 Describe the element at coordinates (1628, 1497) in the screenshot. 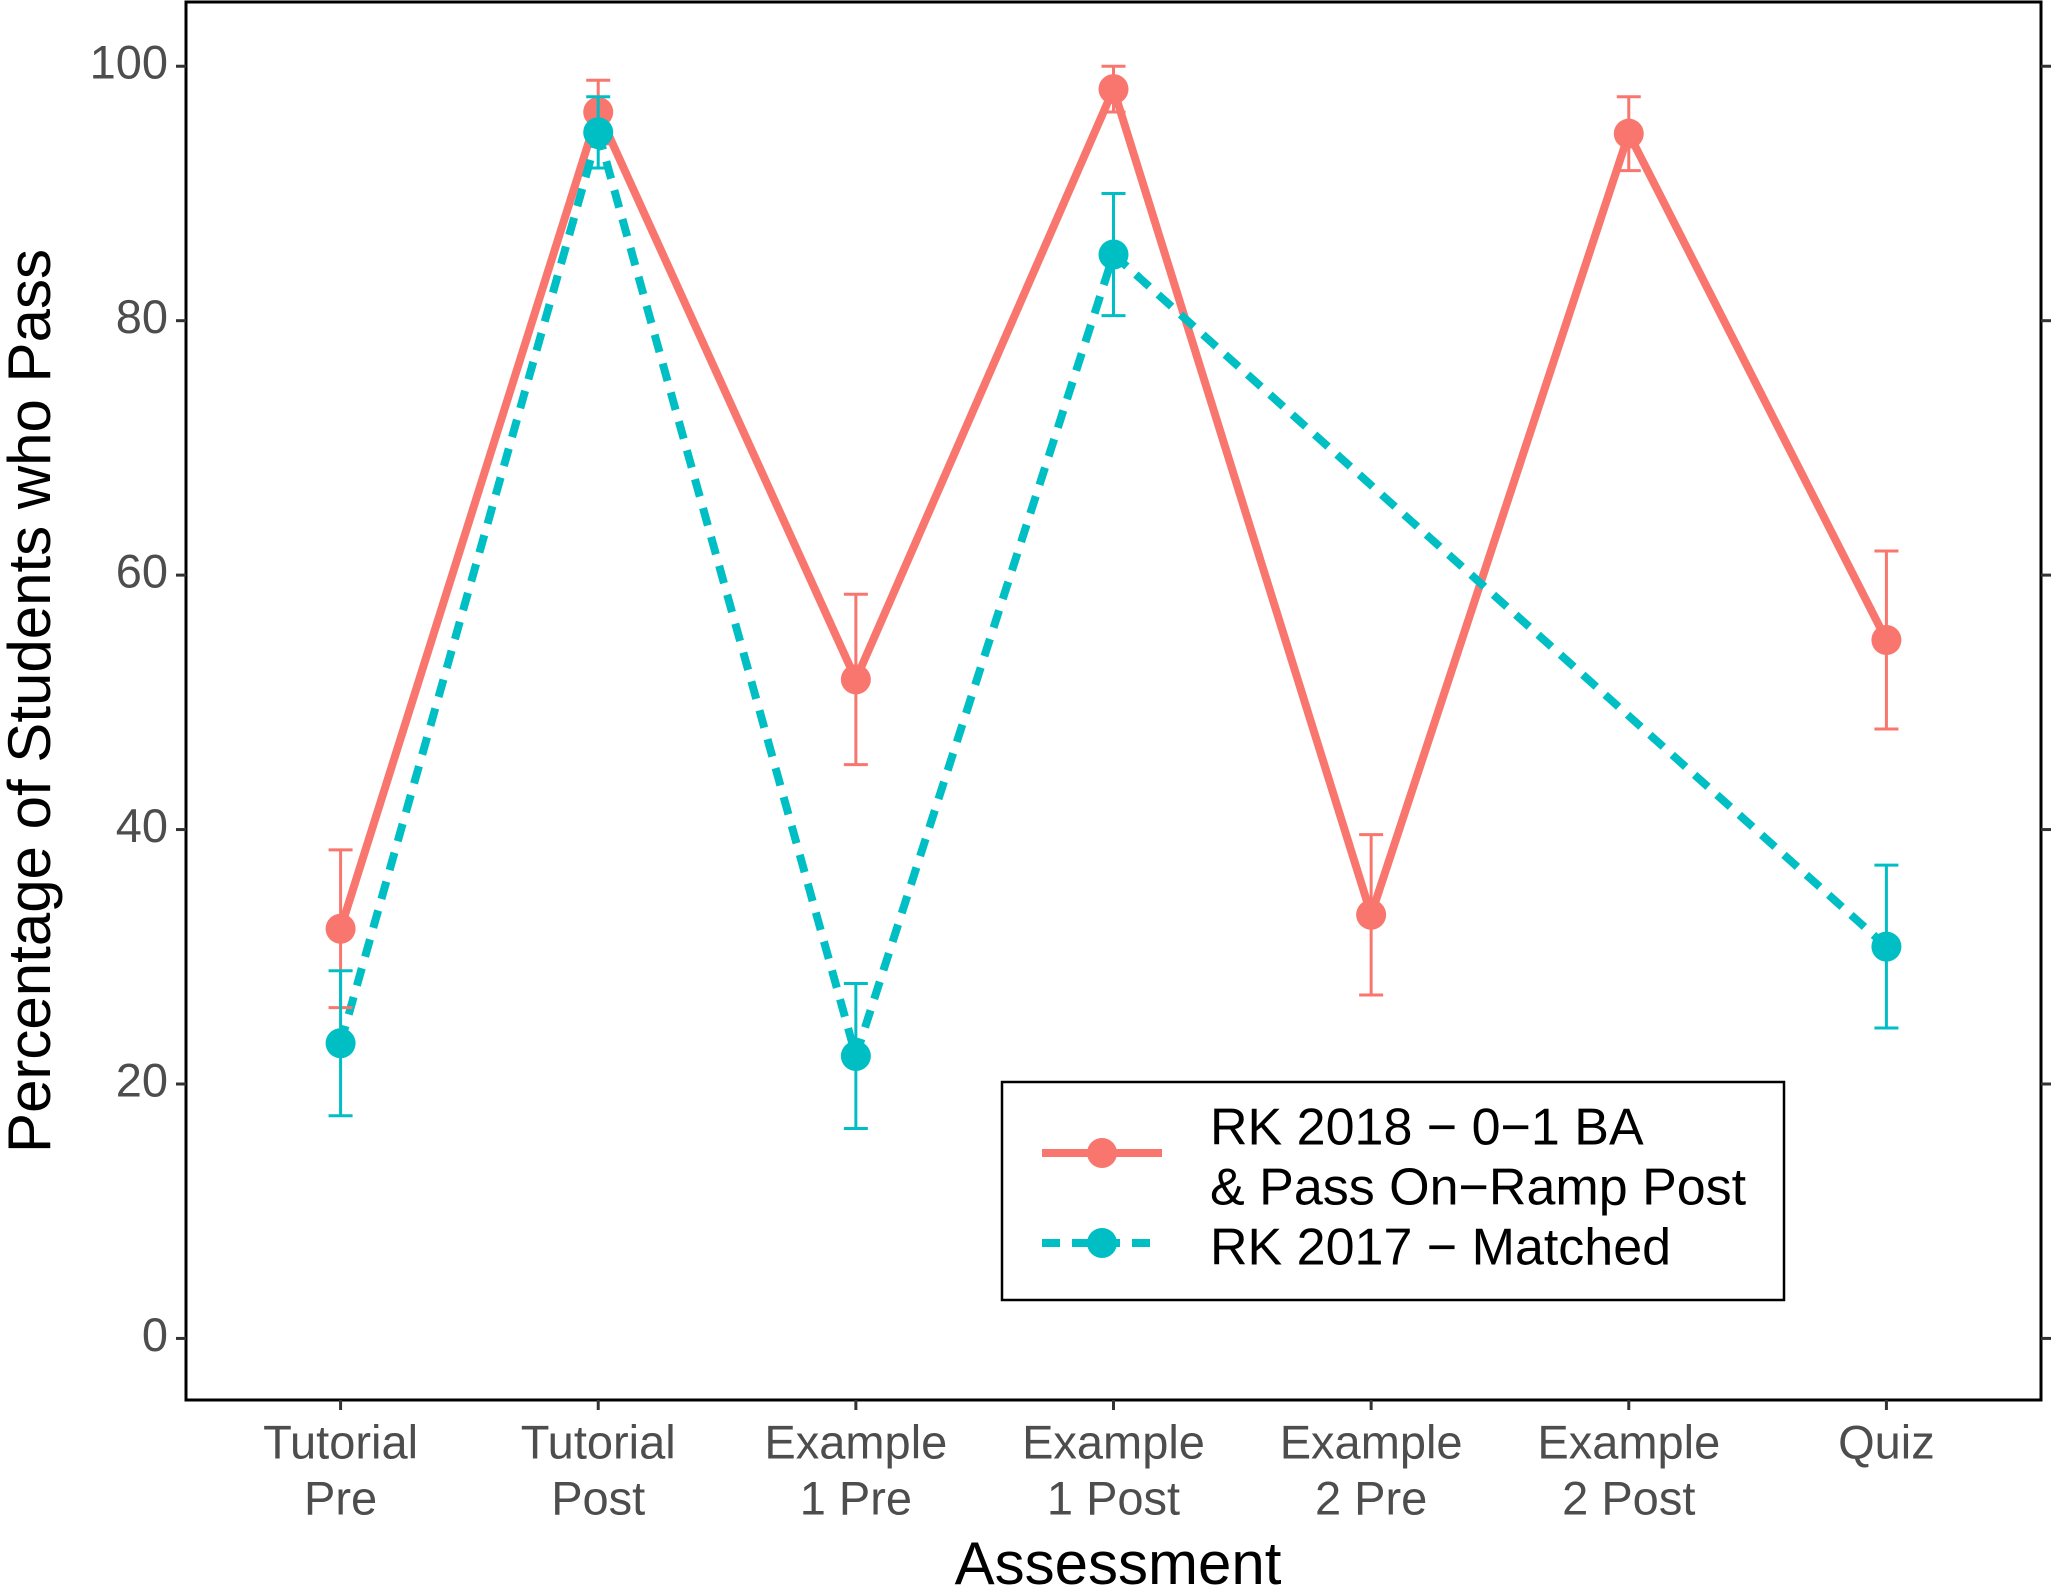

I see `x-tick-label: 2 Post` at that location.